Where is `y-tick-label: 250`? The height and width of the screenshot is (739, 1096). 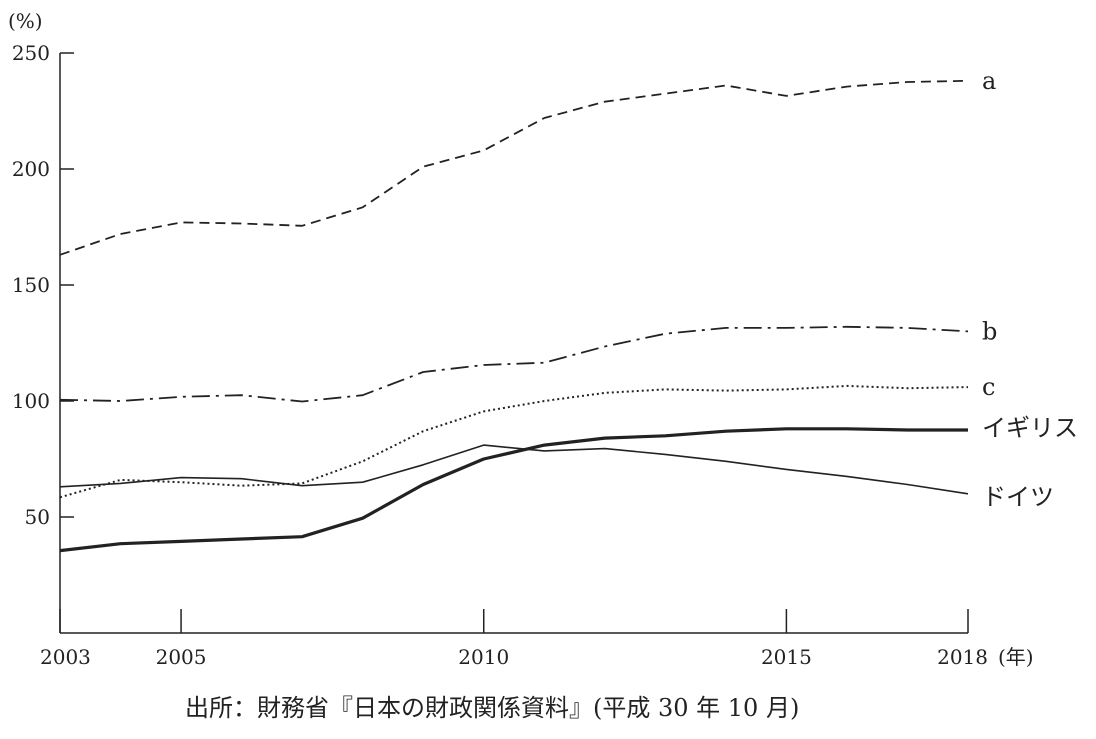 y-tick-label: 250 is located at coordinates (31, 53).